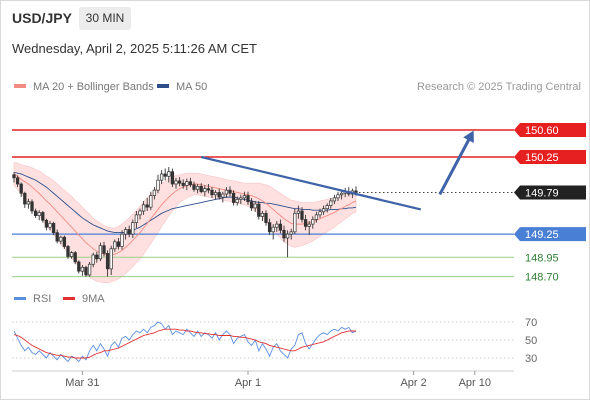 The width and height of the screenshot is (590, 400). What do you see at coordinates (542, 258) in the screenshot?
I see `level-label-148.95: 148.95` at bounding box center [542, 258].